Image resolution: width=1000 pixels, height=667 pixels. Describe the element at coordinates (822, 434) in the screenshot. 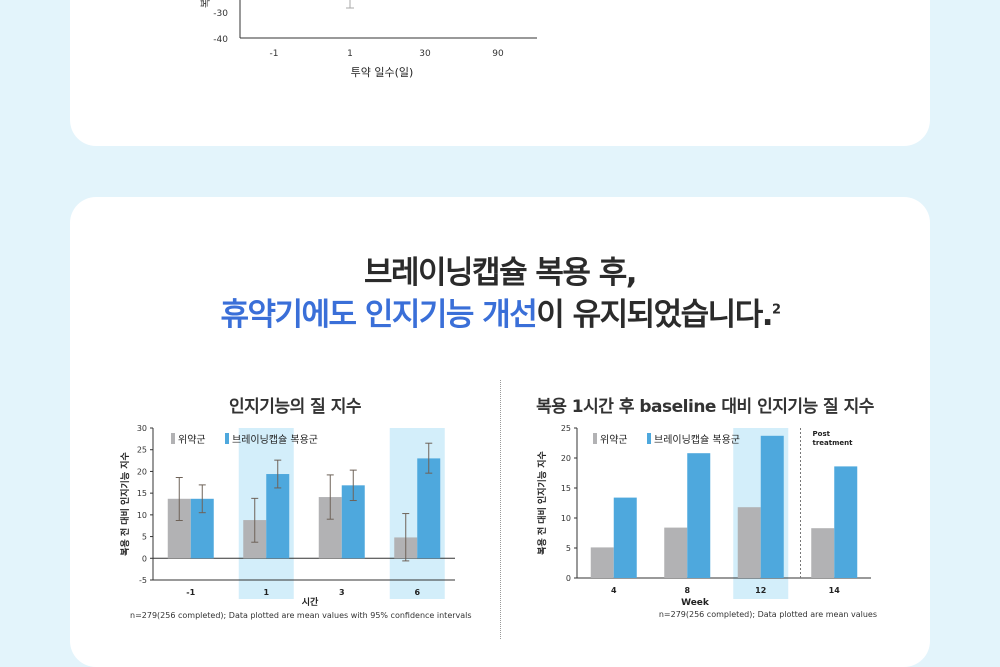

I see `annotation-text: Post` at that location.